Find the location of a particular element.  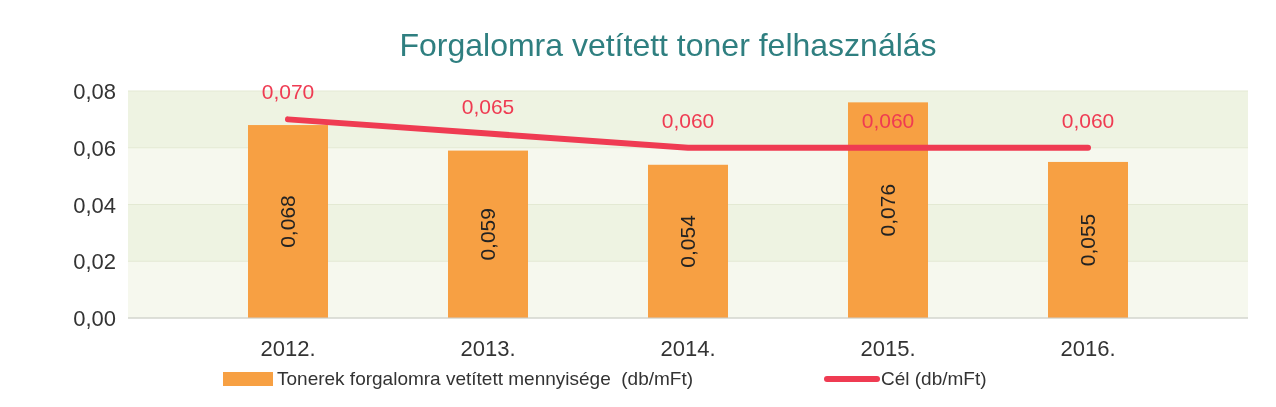

data-label: 0,065 is located at coordinates (488, 106).